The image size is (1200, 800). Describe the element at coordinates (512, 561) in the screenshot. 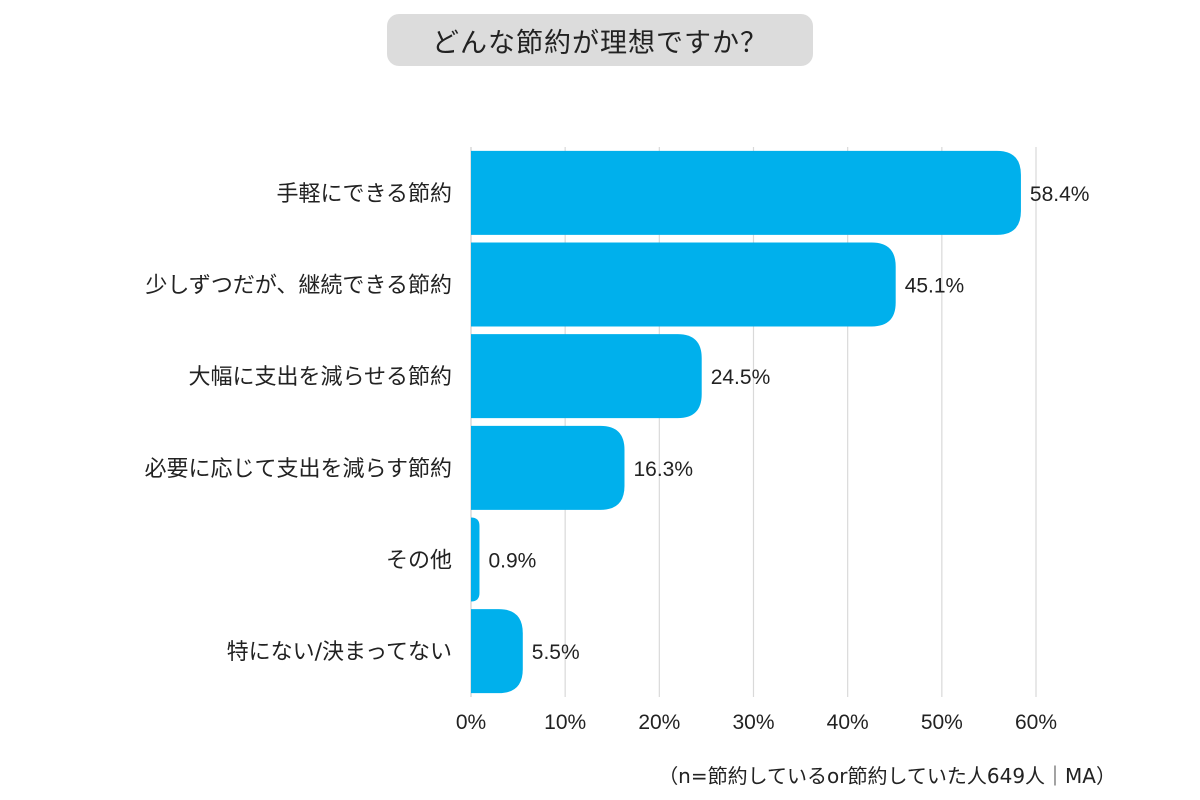

I see `value-label: 0.9%` at that location.